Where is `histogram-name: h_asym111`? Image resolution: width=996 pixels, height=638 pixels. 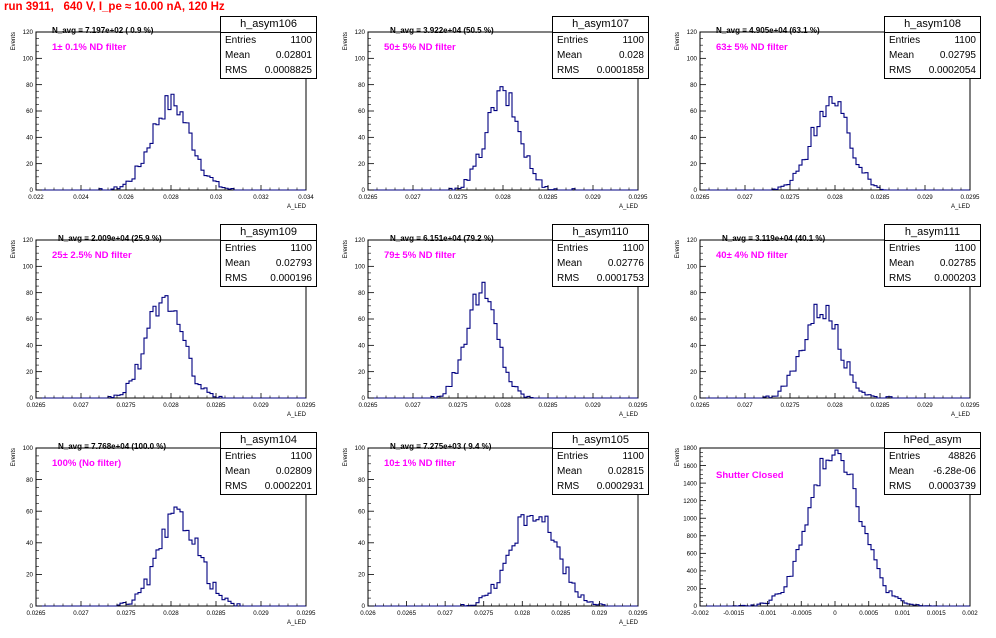
histogram-name: h_asym111 is located at coordinates (932, 233).